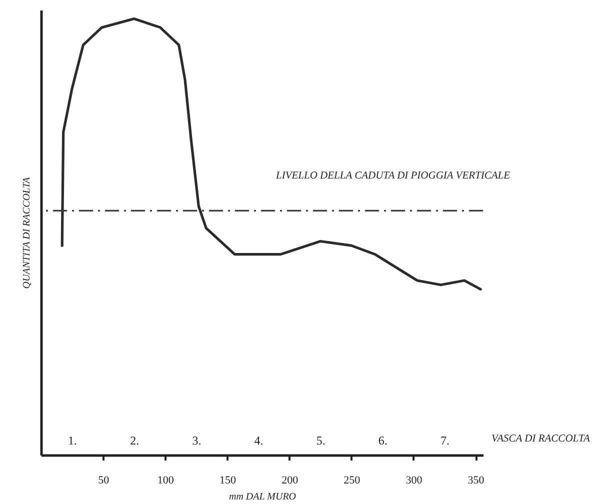 The height and width of the screenshot is (504, 614). I want to click on x-tick-label: 300, so click(414, 480).